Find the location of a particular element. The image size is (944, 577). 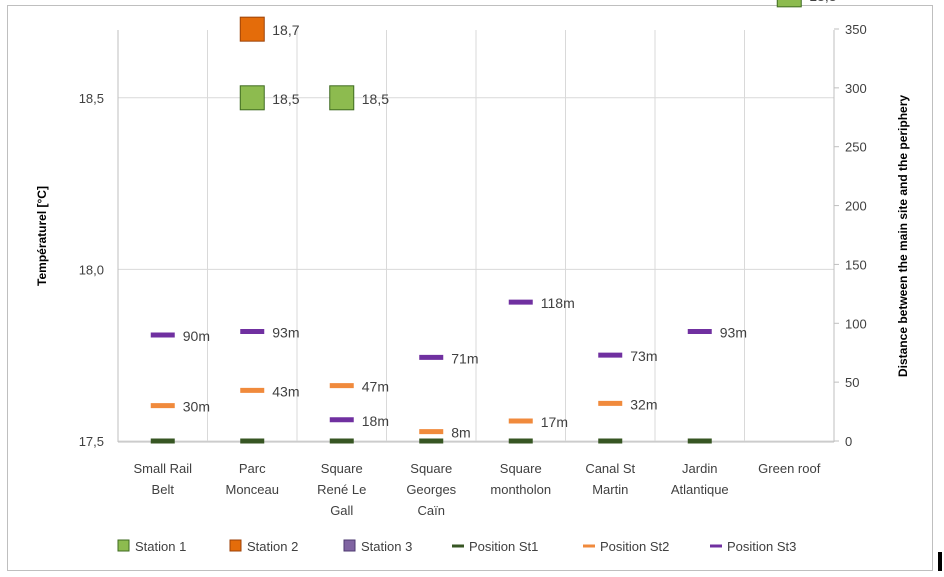

x-category-label: Georges is located at coordinates (431, 489).